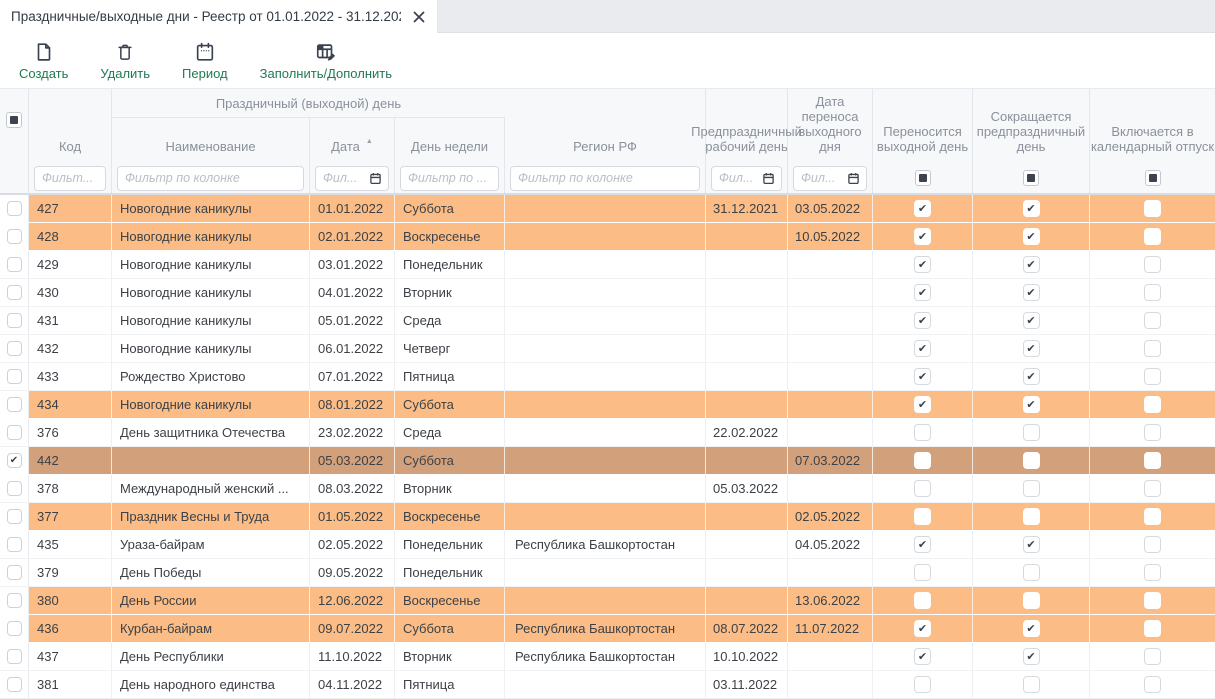  I want to click on table-row: 379 День Победы 09.05.2022 Понедельник, so click(607, 573).